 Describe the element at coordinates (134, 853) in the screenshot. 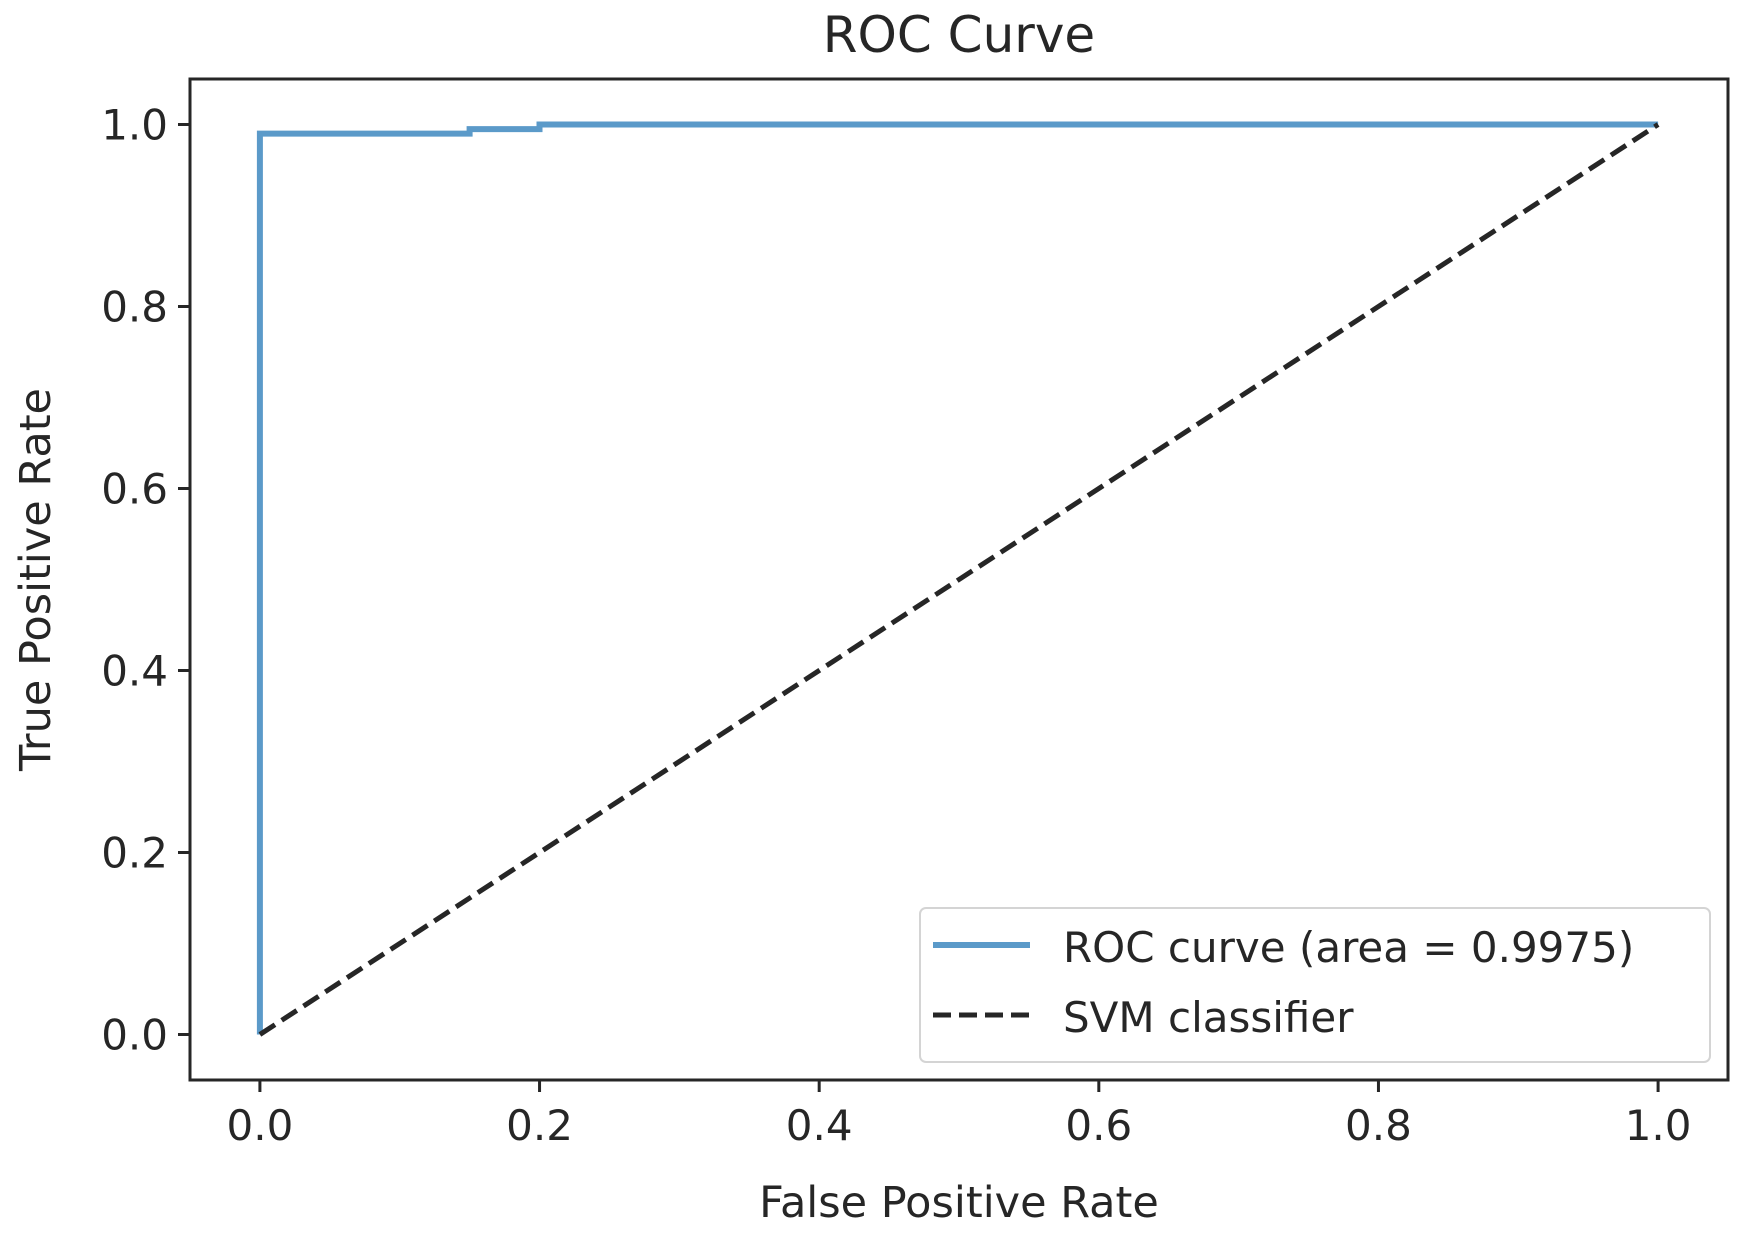

I see `y-tick-label: 0.2` at that location.